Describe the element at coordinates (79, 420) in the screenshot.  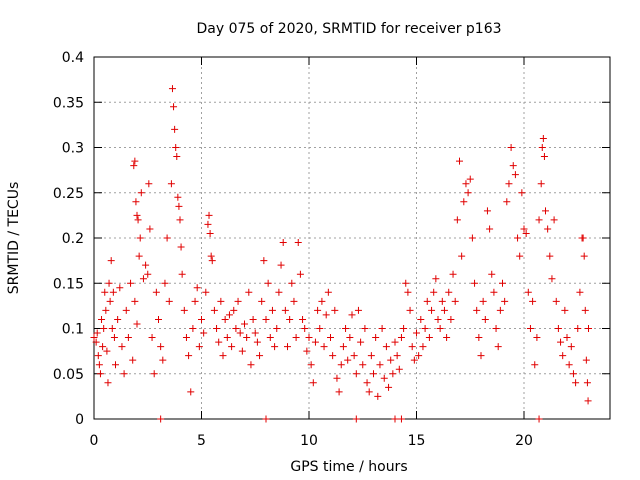
I see `y-tick-label: 0` at that location.